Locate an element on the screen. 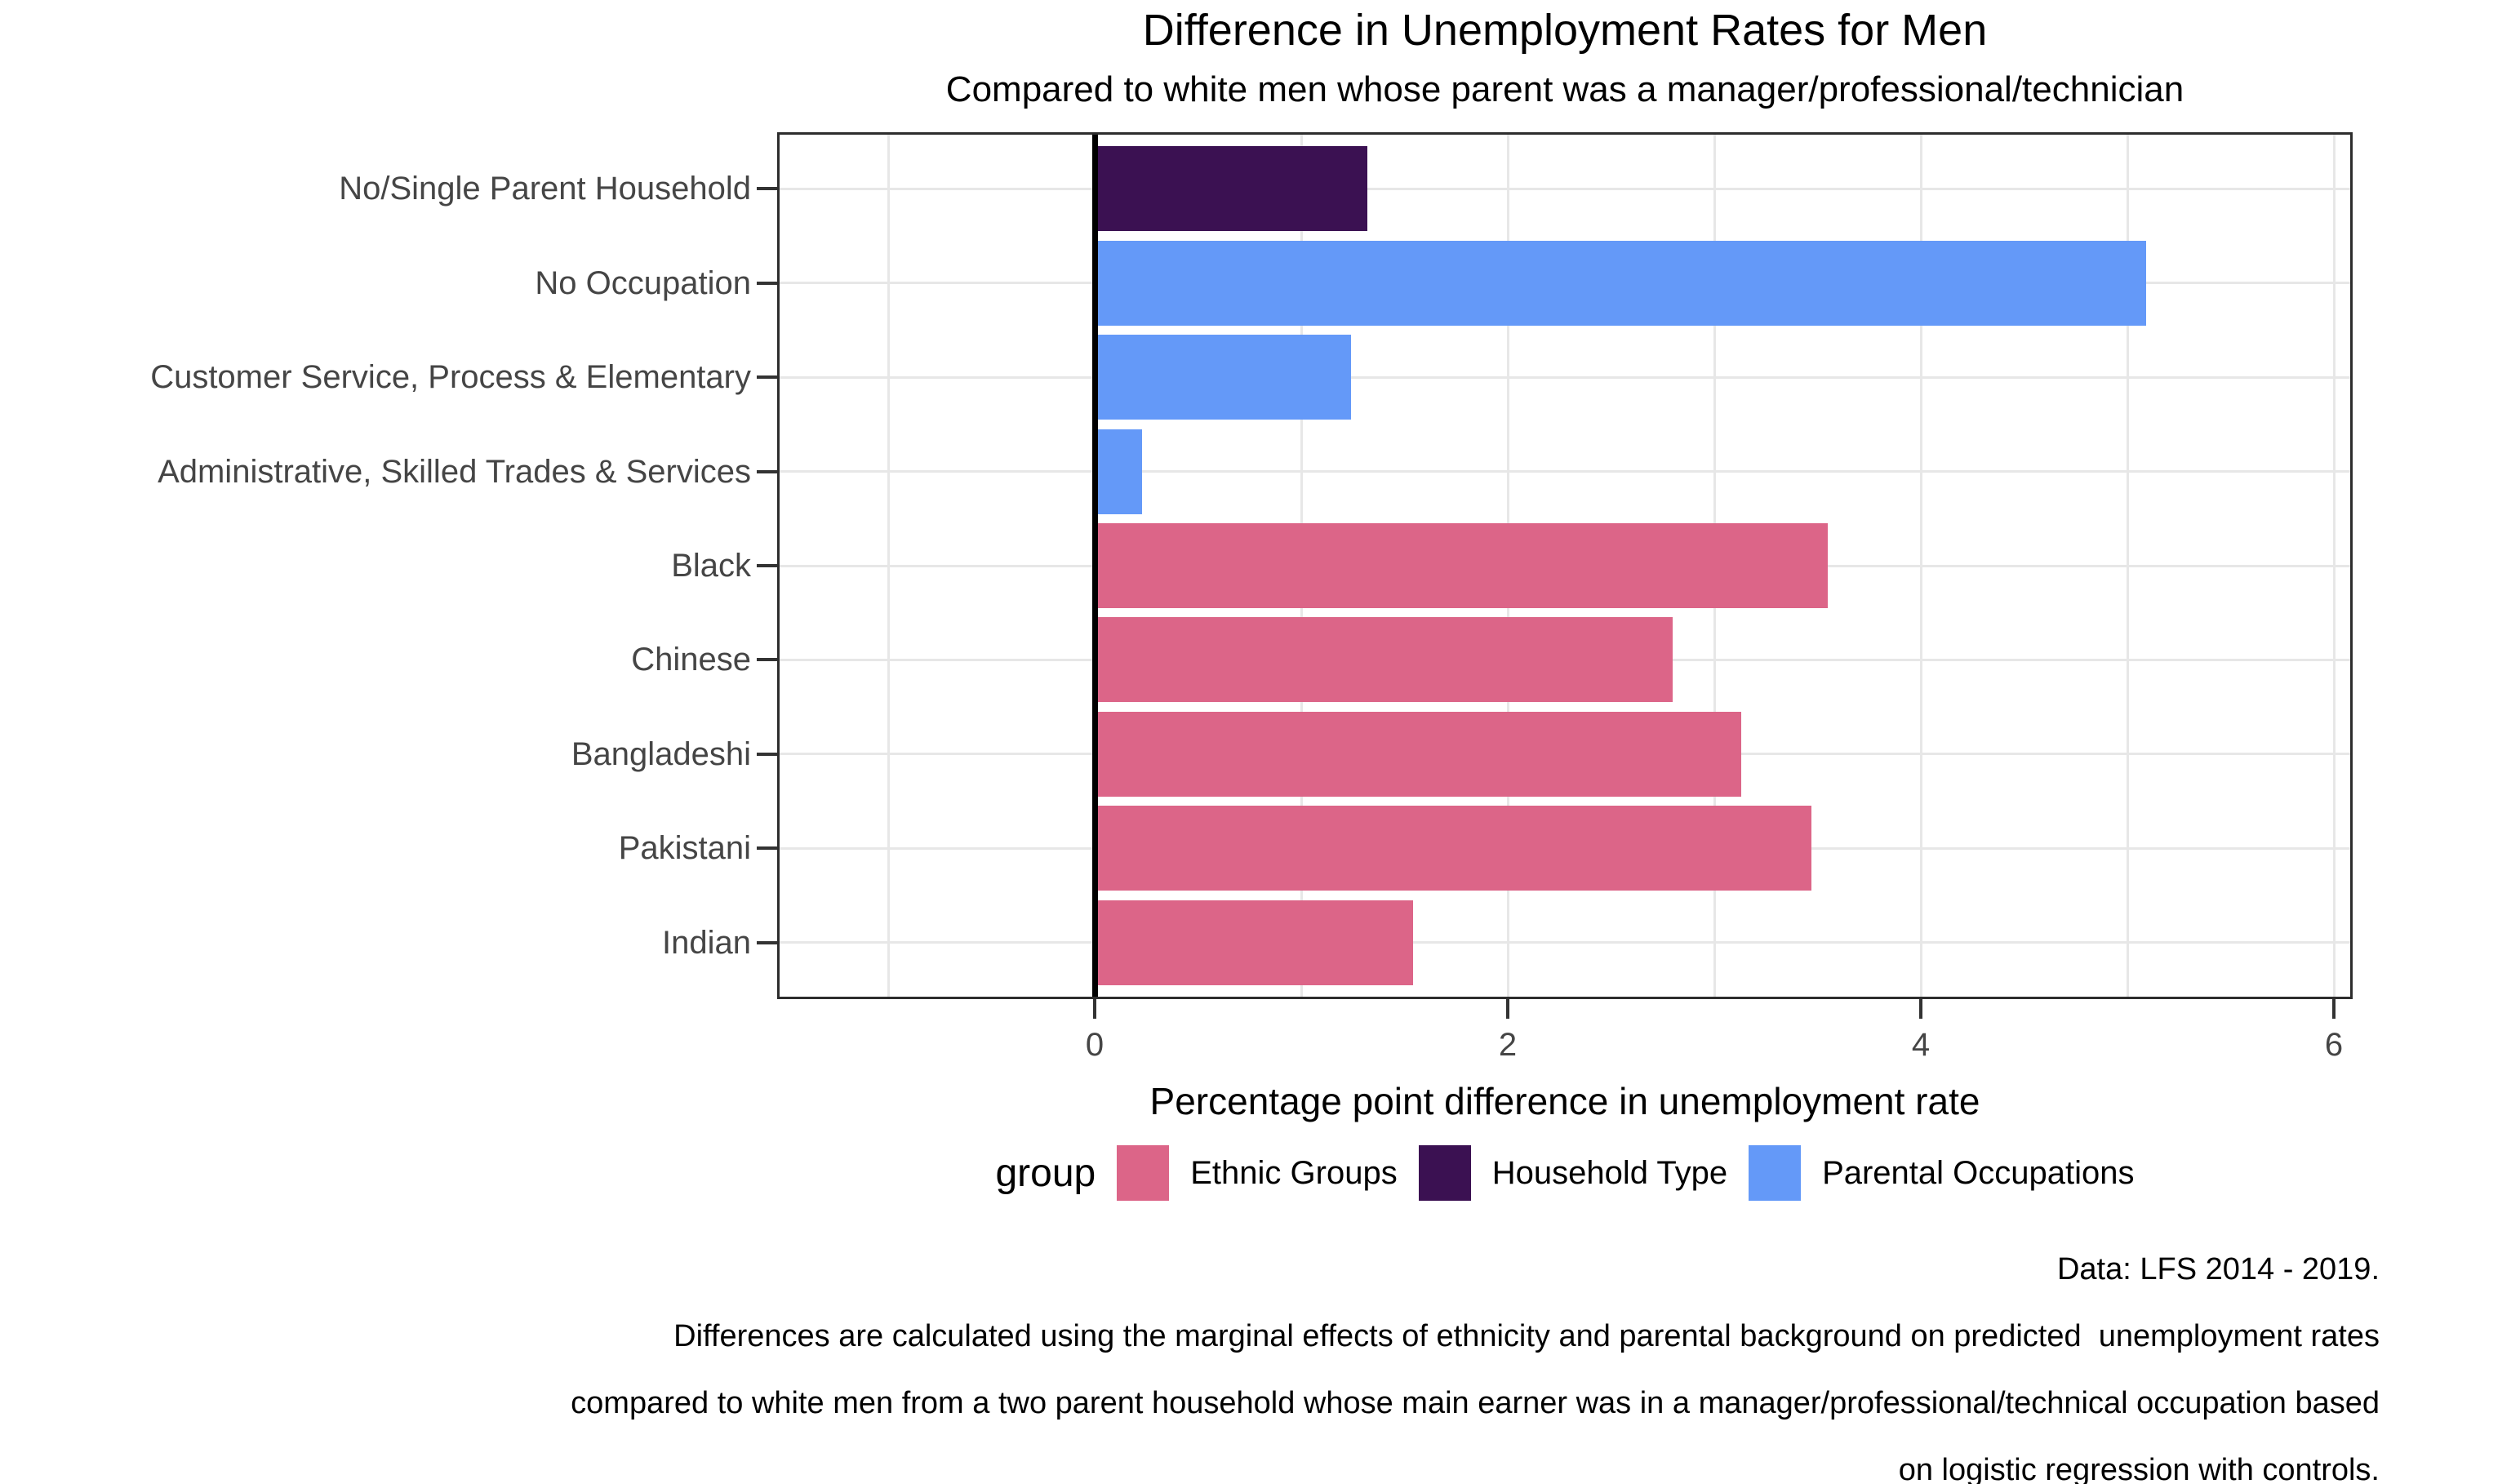  zero-line is located at coordinates (1094, 565).